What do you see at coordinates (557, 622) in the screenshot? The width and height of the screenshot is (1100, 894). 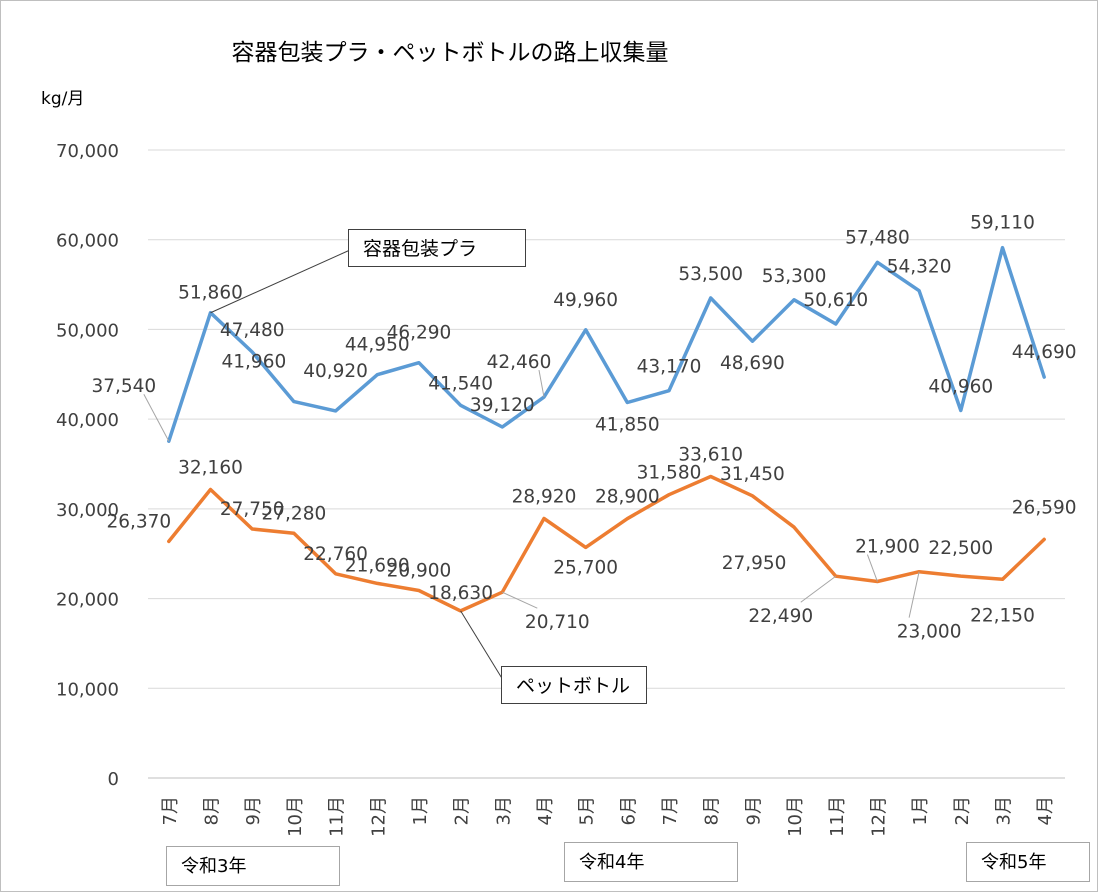 I see `data-label-pet: 20,710` at bounding box center [557, 622].